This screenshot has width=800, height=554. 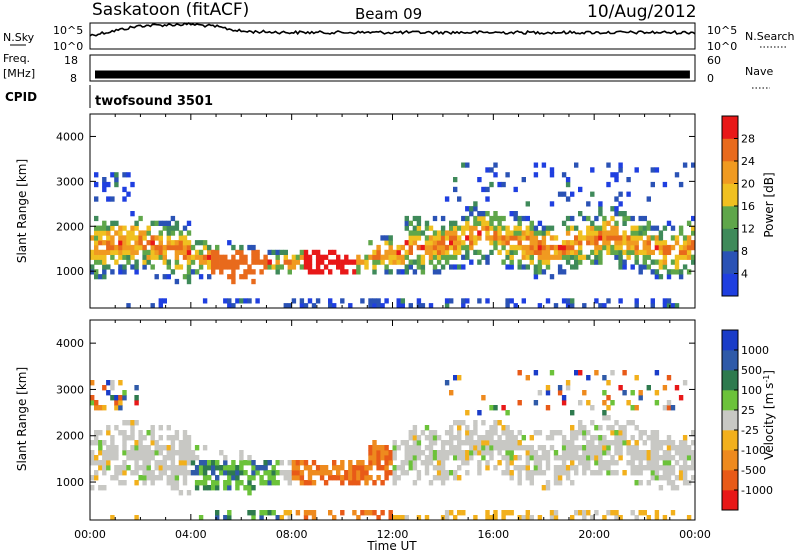 What do you see at coordinates (759, 71) in the screenshot?
I see `nave-label: Nave` at bounding box center [759, 71].